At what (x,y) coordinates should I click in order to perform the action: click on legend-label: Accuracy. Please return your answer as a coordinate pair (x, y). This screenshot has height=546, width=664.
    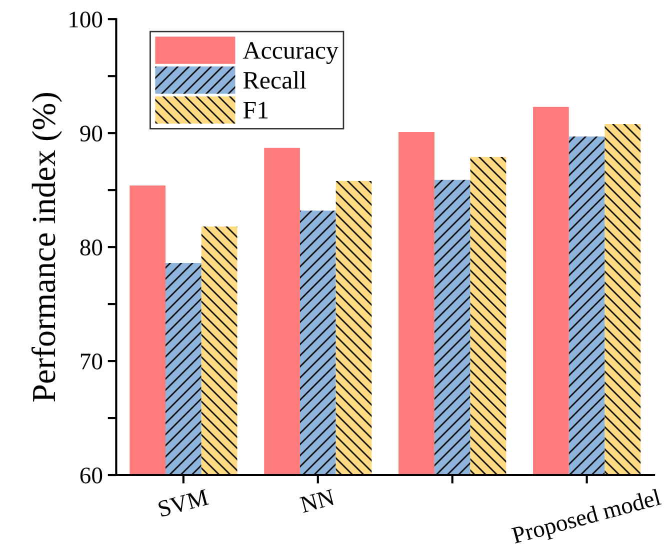
    Looking at the image, I should click on (290, 53).